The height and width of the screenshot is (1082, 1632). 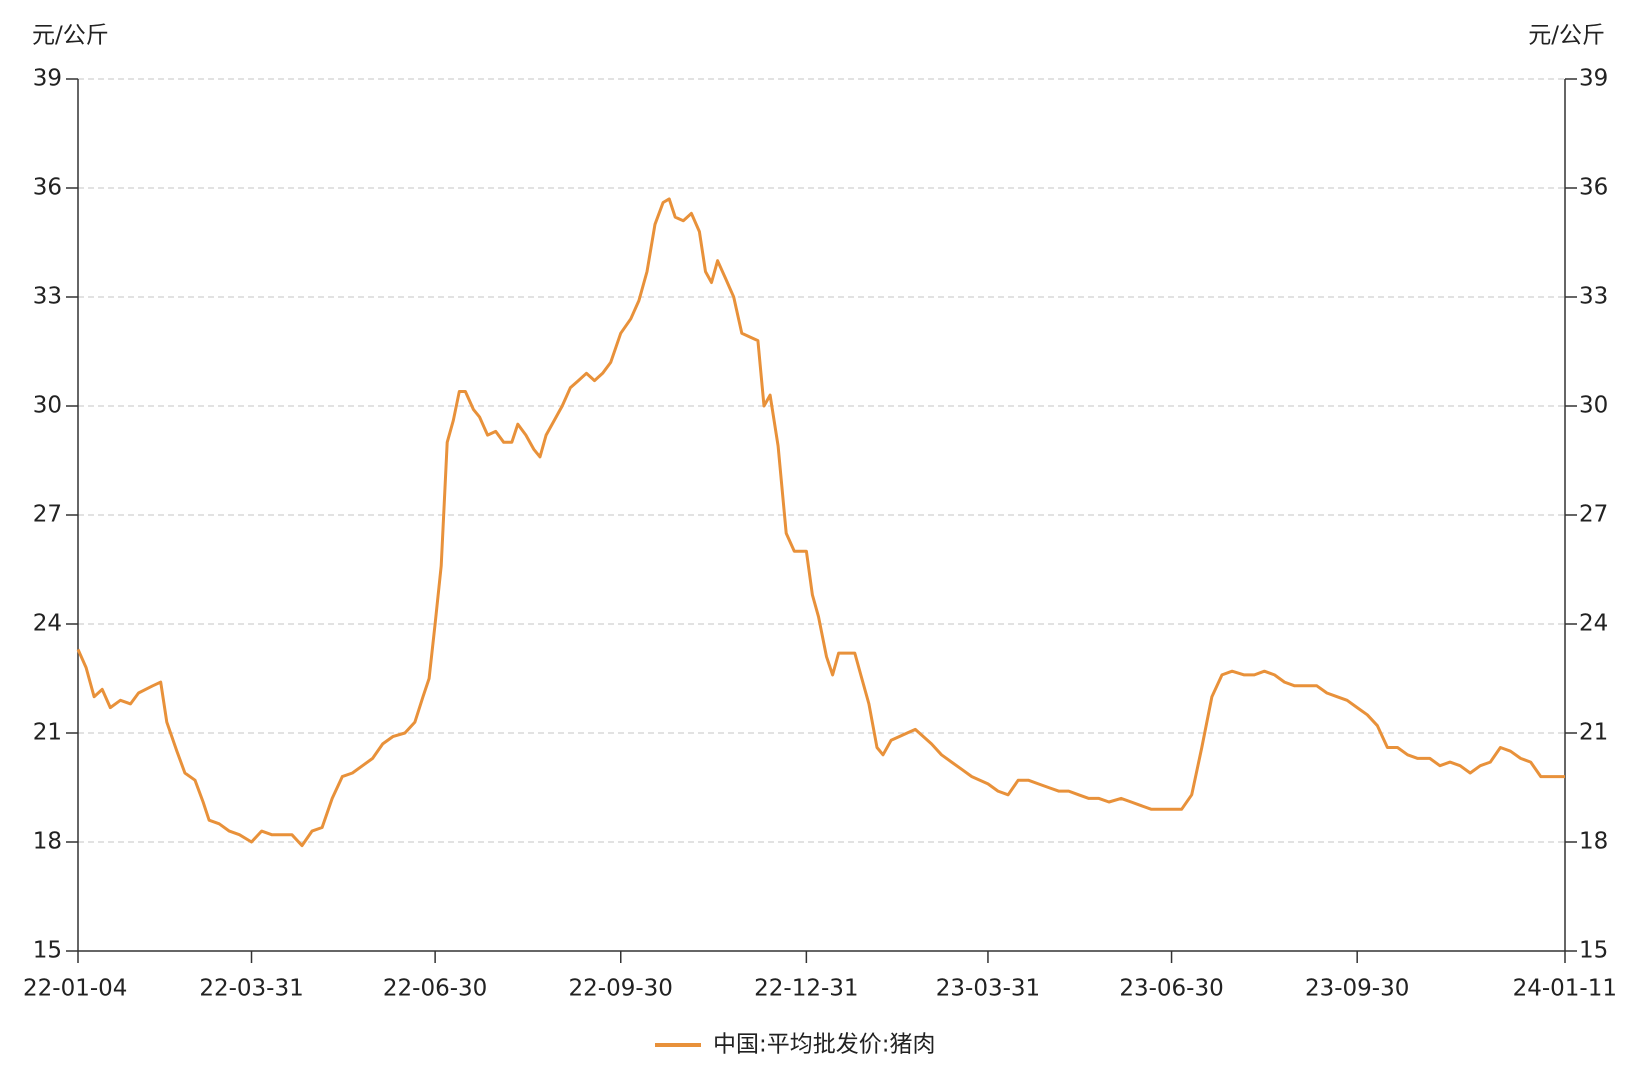 I want to click on y2-tick-label: 27, so click(x=1593, y=515).